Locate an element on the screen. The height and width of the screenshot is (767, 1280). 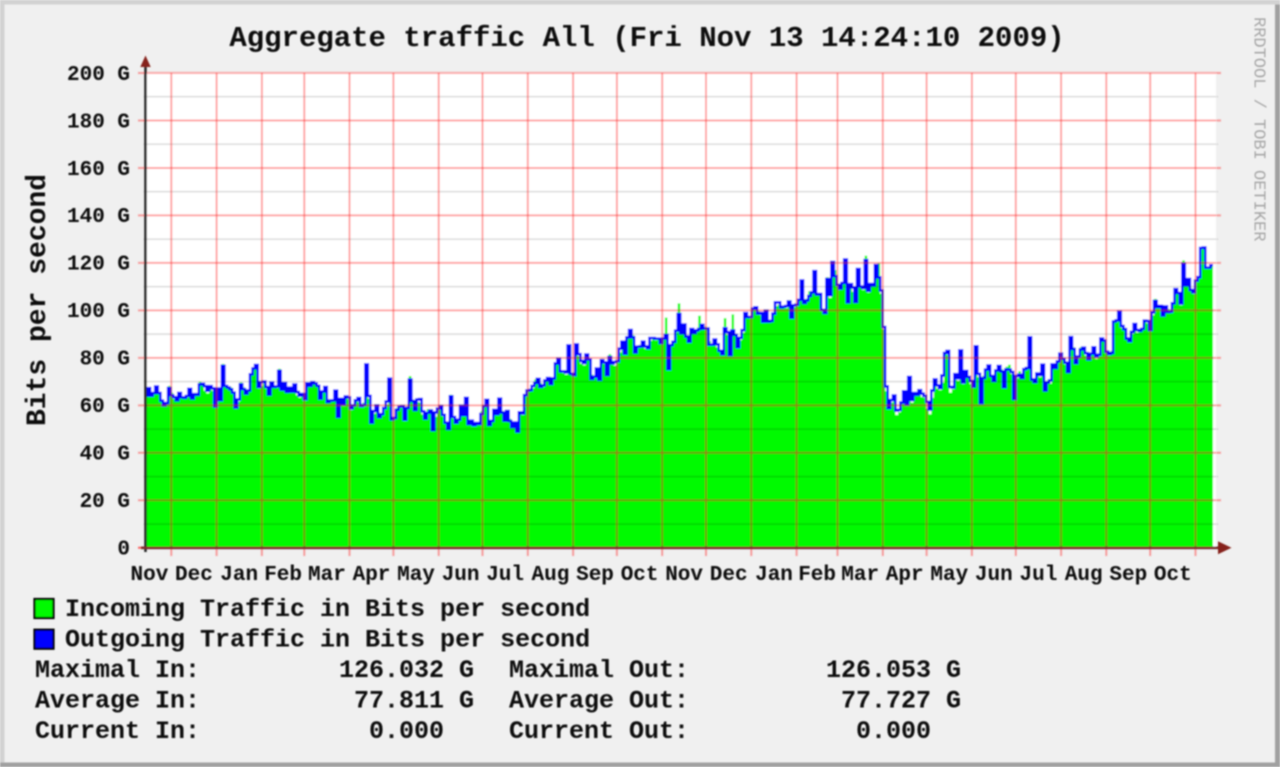
svg-text: 40 G is located at coordinates (105, 455).